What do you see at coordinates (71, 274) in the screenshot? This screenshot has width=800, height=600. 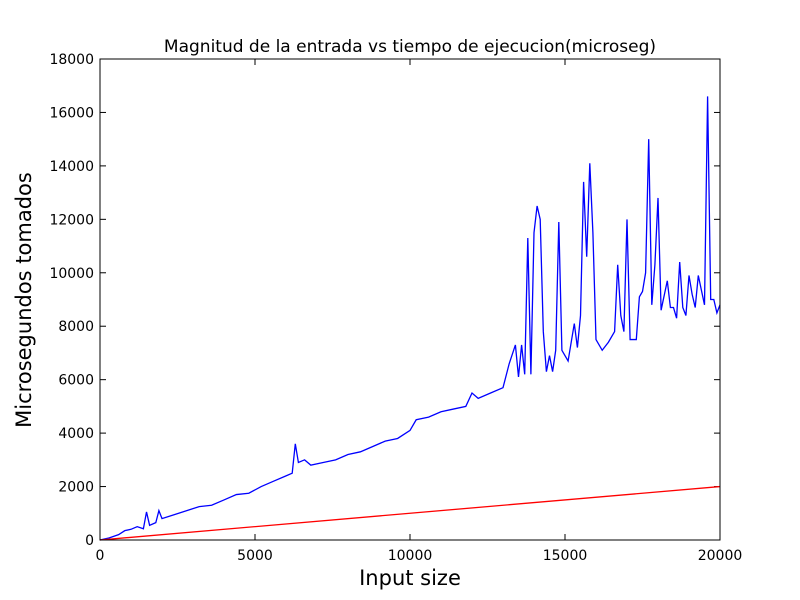 I see `y-tick-label: 10000` at bounding box center [71, 274].